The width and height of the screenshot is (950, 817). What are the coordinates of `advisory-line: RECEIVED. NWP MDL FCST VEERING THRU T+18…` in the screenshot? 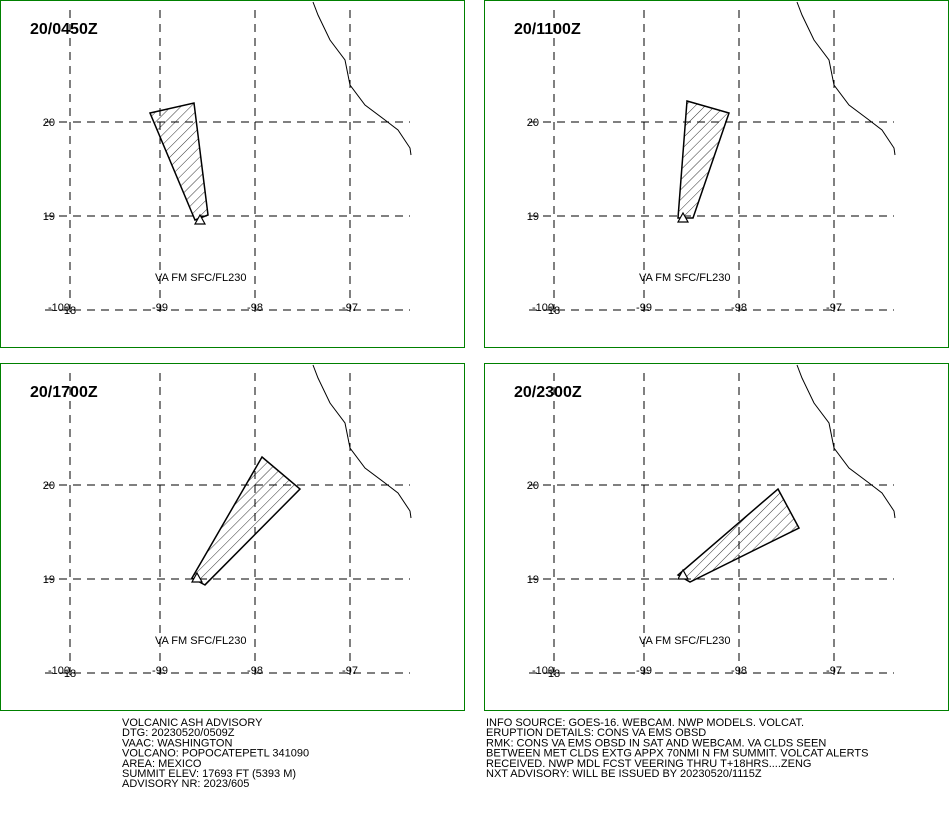 It's located at (648, 764).